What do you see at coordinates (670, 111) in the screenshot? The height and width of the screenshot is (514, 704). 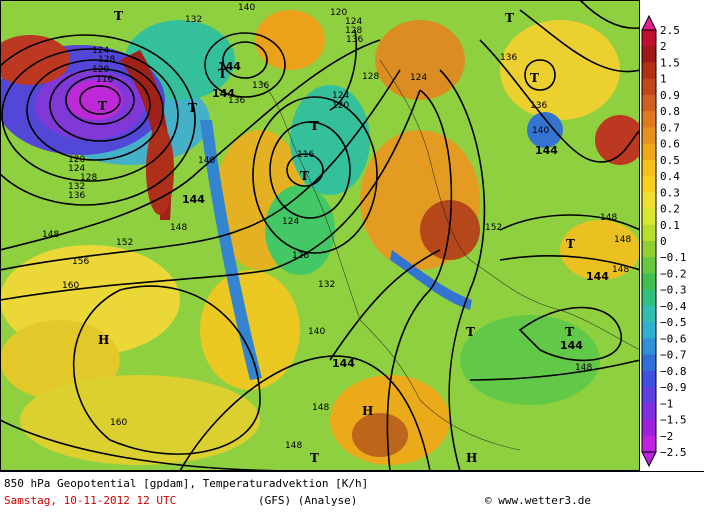 I see `scale-label: 0.8` at bounding box center [670, 111].